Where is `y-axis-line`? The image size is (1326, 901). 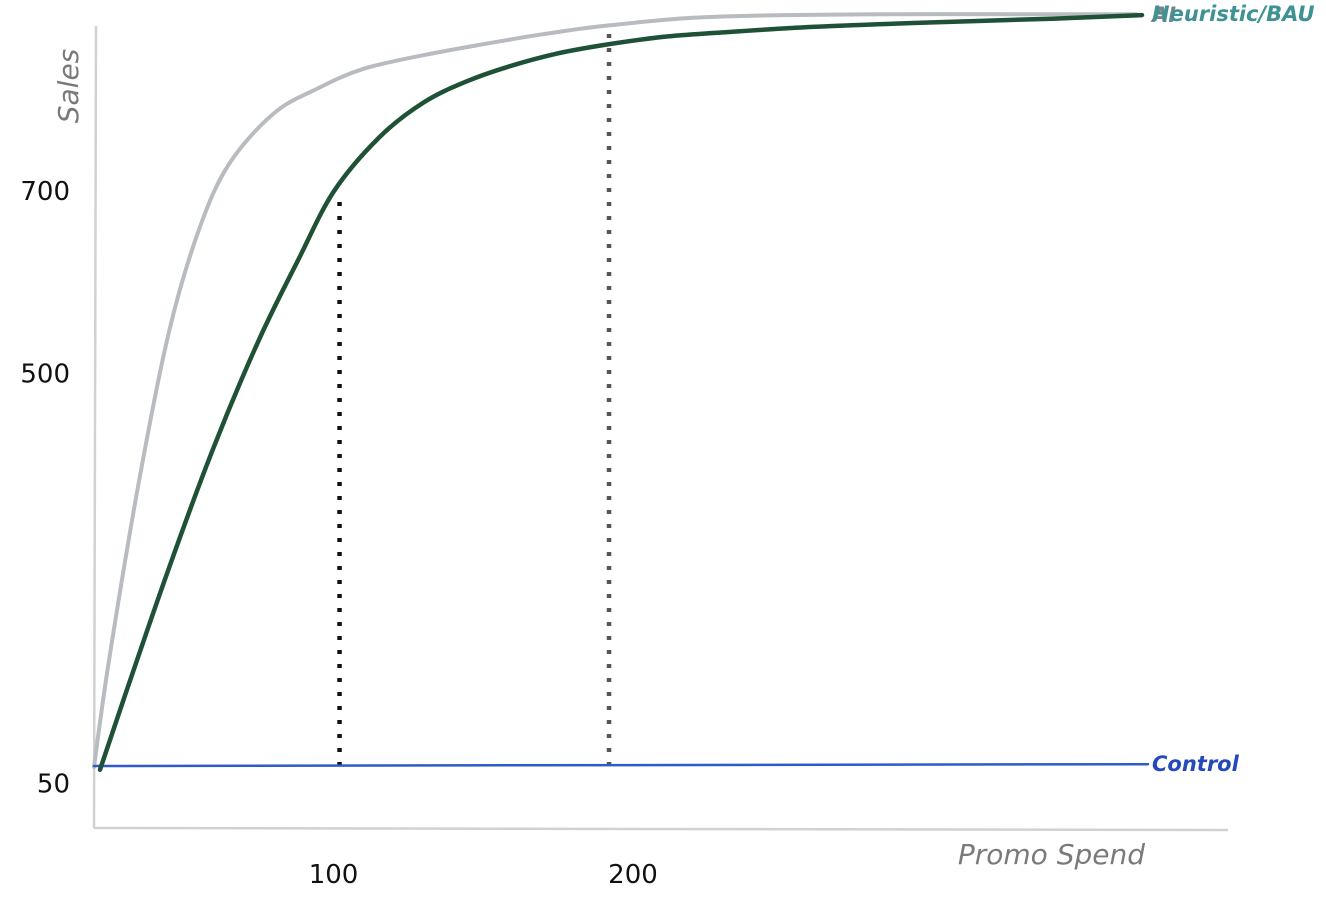
y-axis-line is located at coordinates (95, 427).